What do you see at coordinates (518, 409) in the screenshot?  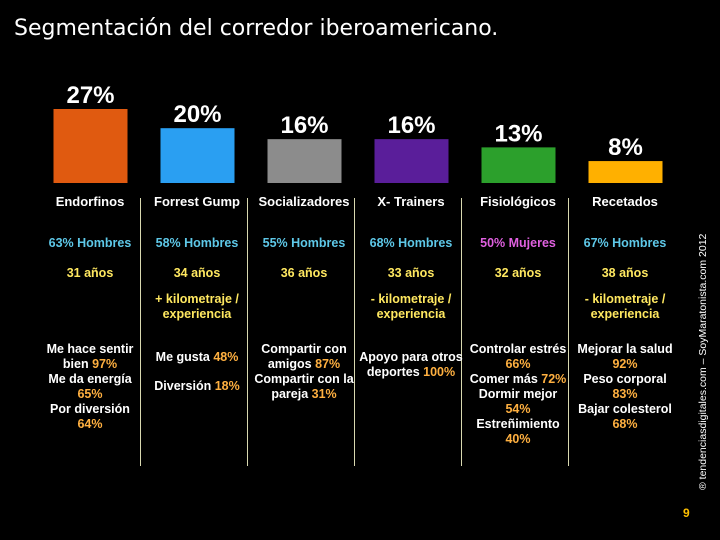 I see `motivation-percent: 54%` at bounding box center [518, 409].